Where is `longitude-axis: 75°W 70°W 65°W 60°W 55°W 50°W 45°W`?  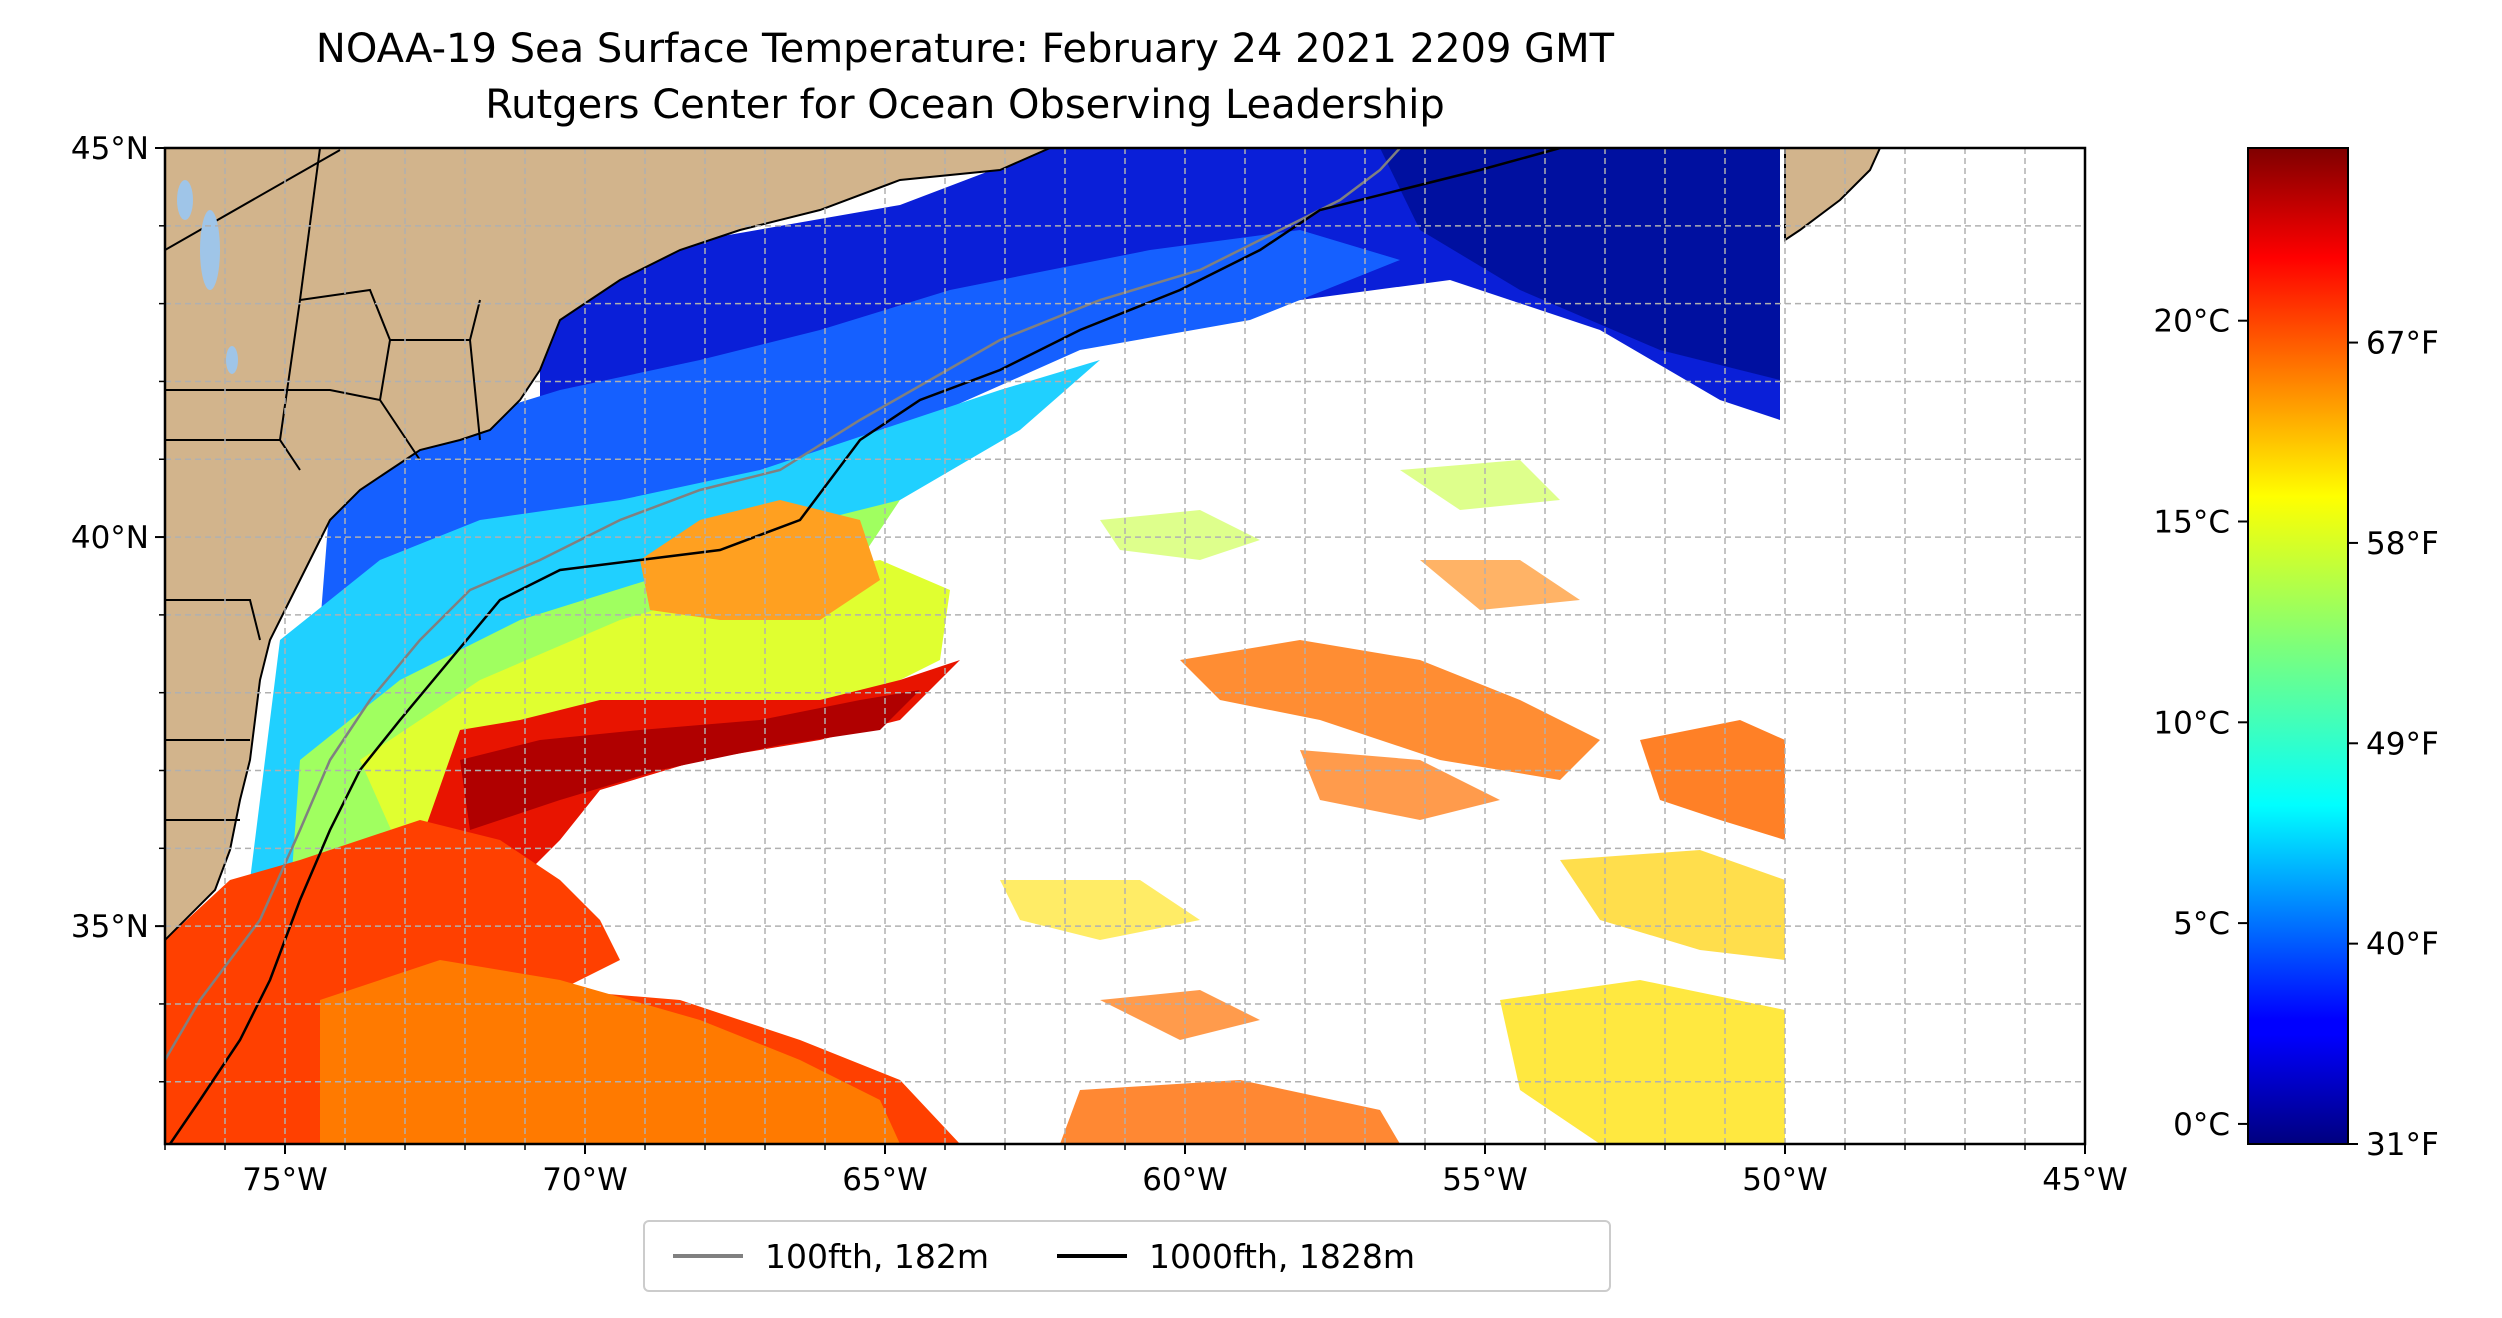
longitude-axis: 75°W 70°W 65°W 60°W 55°W 50°W 45°W is located at coordinates (1146, 1171).